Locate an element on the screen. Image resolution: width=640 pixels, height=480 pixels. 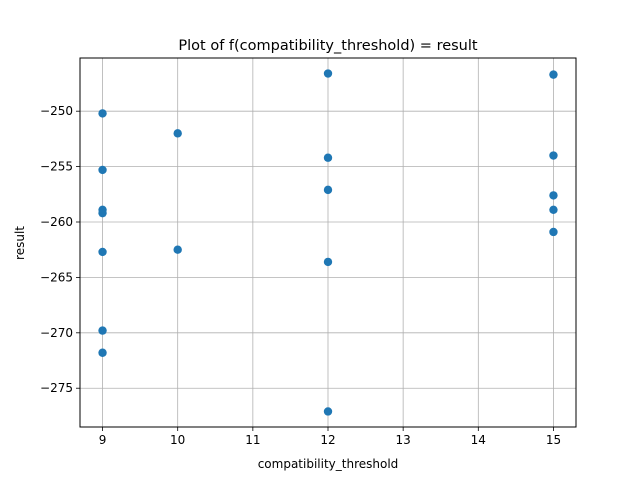
y-tick-label: −270 is located at coordinates (56, 333).